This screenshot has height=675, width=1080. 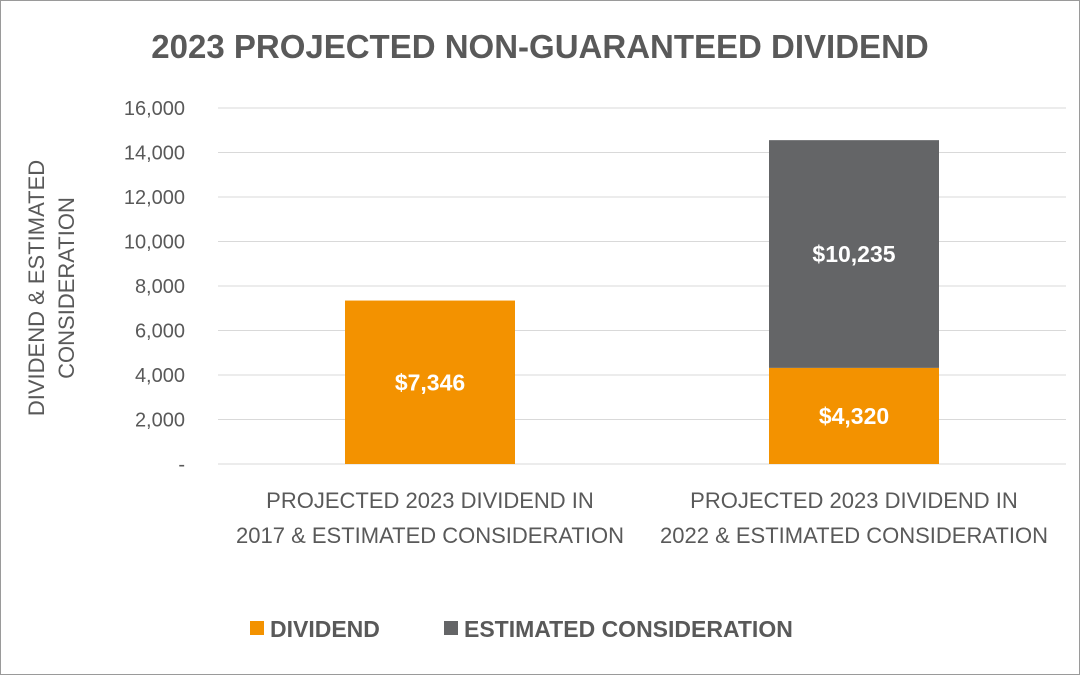 What do you see at coordinates (160, 287) in the screenshot?
I see `y-tick-label: 8,000` at bounding box center [160, 287].